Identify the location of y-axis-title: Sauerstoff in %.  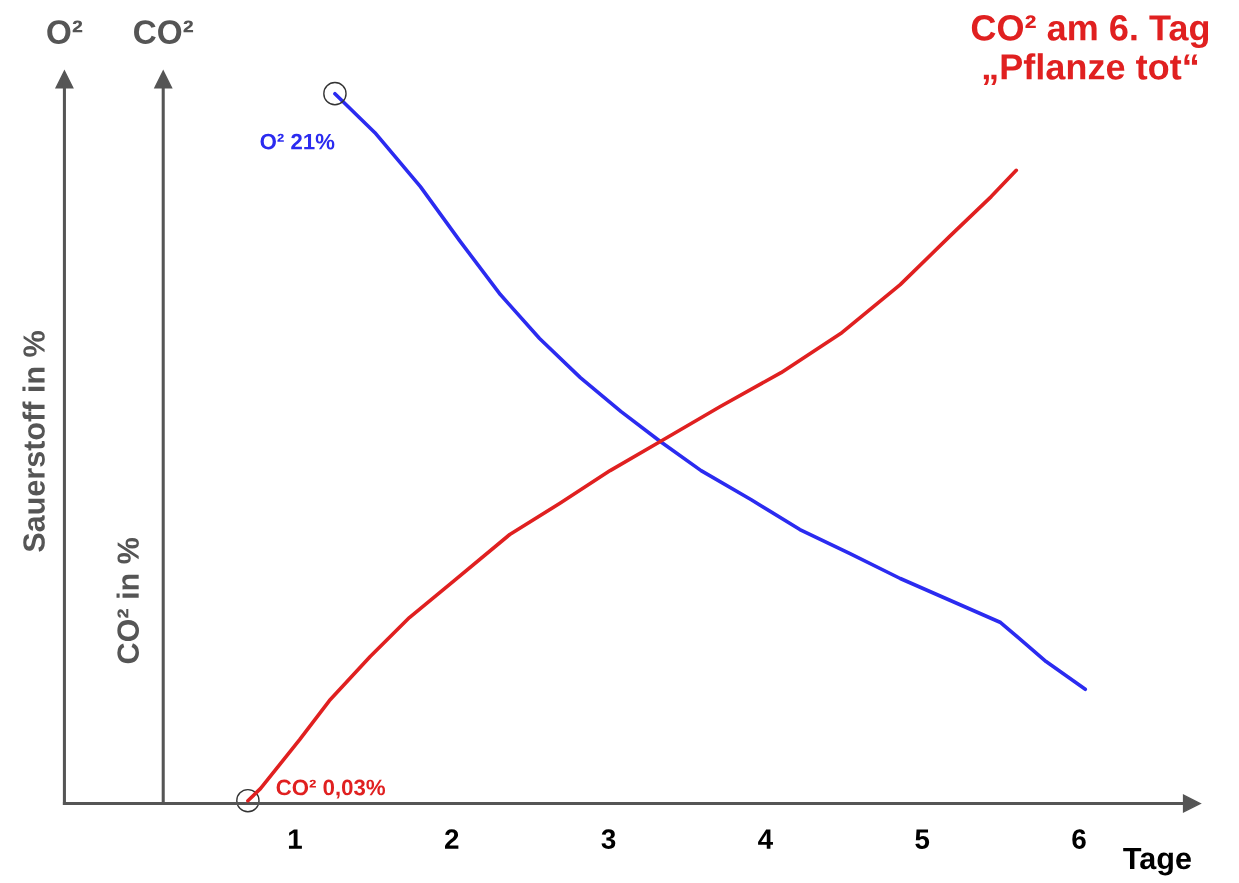
(33, 441).